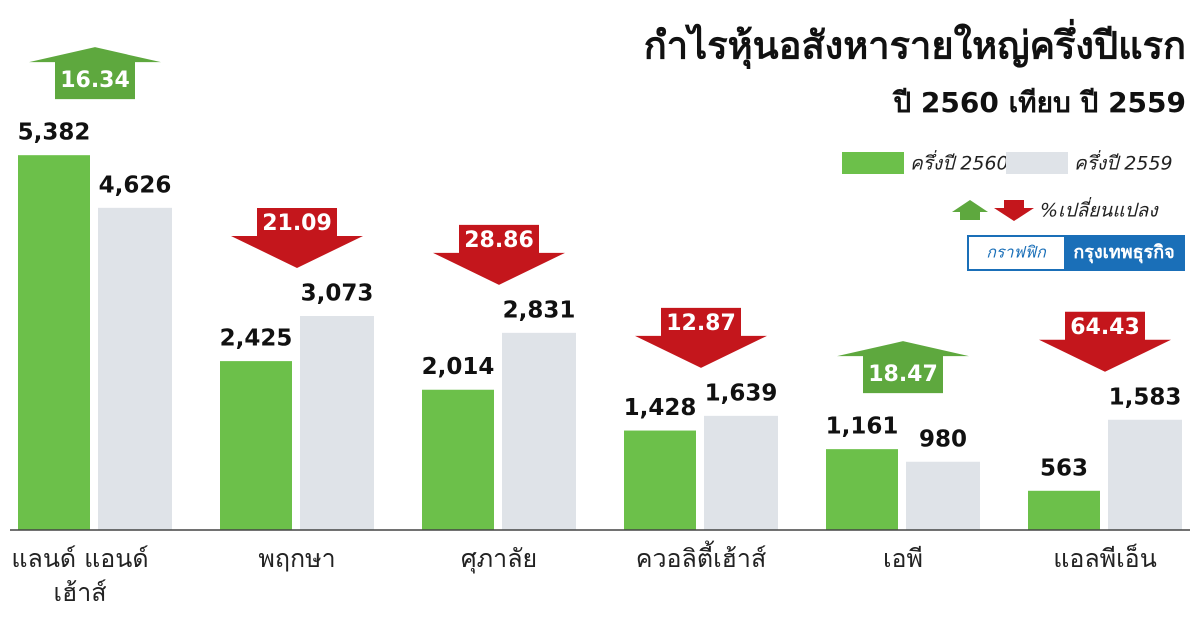 The image size is (1200, 628). I want to click on value-label: 980, so click(943, 439).